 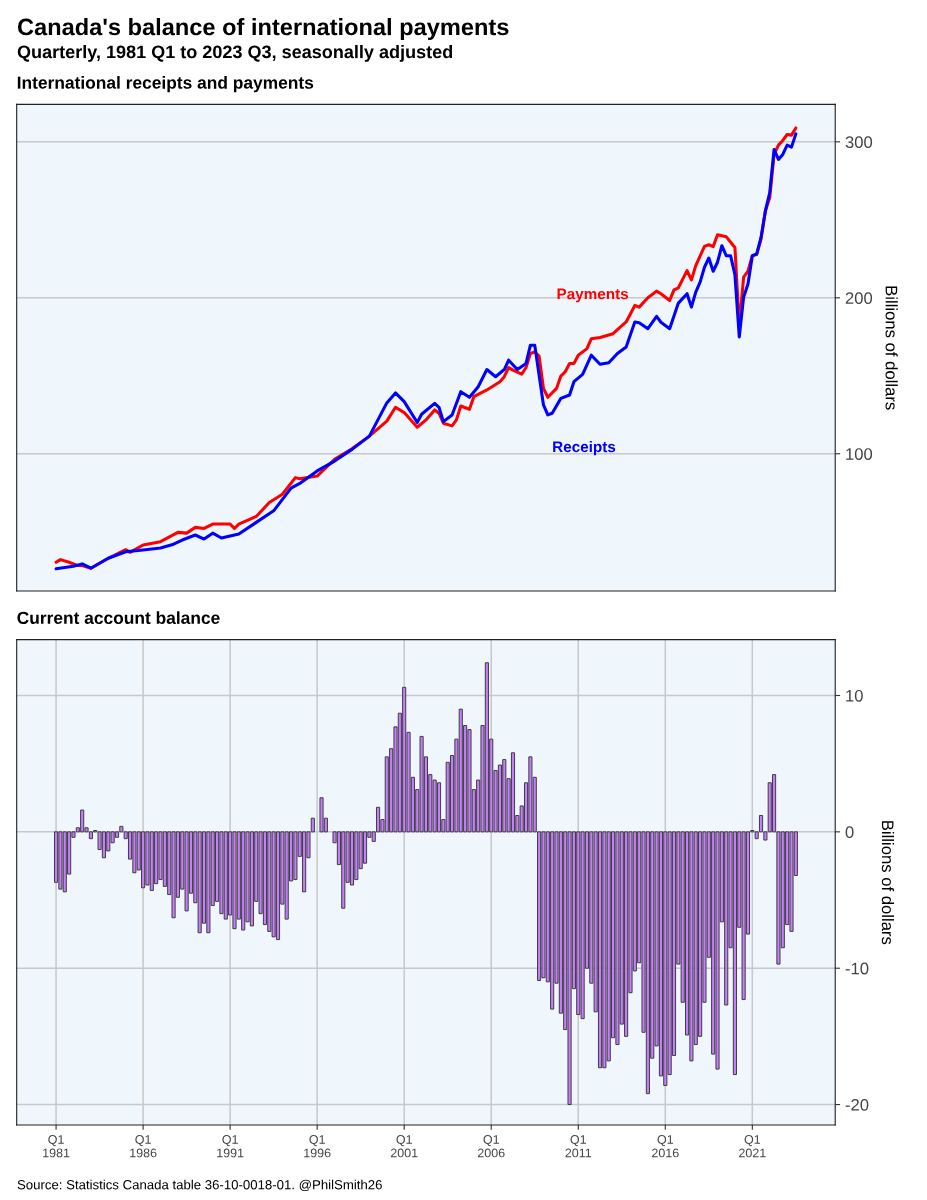 I want to click on y-tick-label: 100, so click(x=859, y=454).